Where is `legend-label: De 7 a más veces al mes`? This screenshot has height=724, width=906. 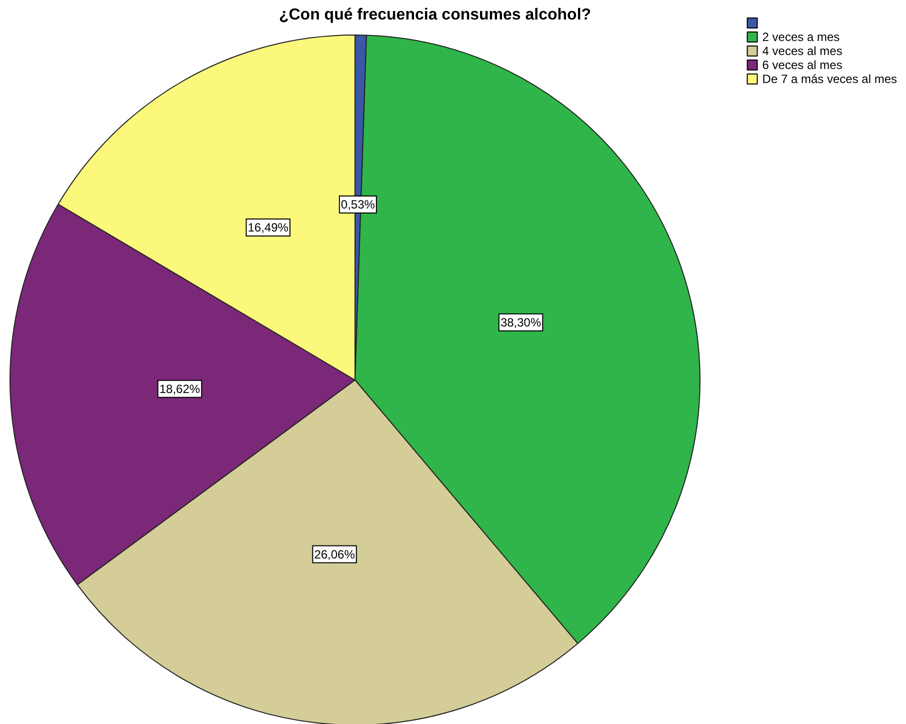 legend-label: De 7 a más veces al mes is located at coordinates (829, 79).